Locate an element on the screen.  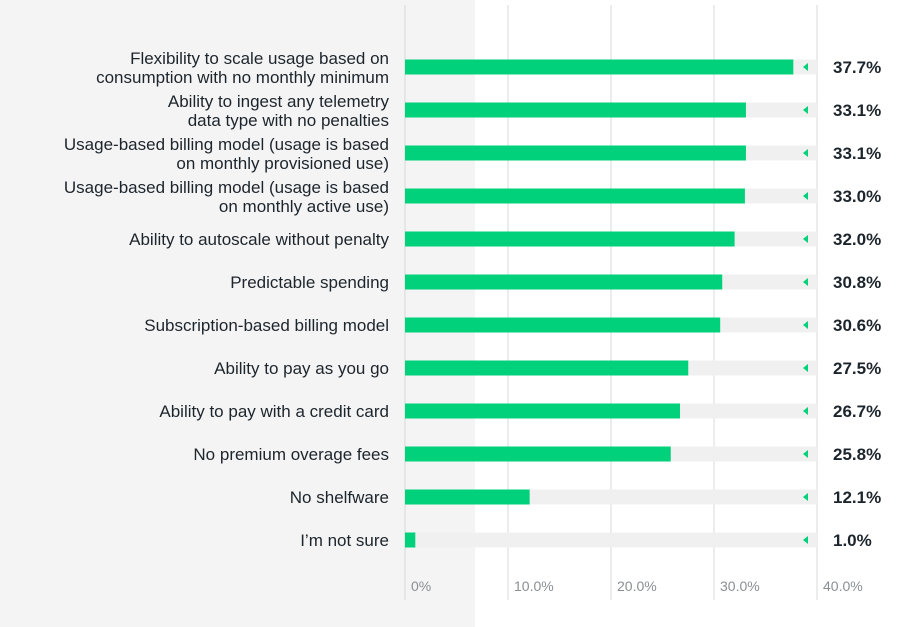
category-label: Ability to pay with a credit card is located at coordinates (274, 411).